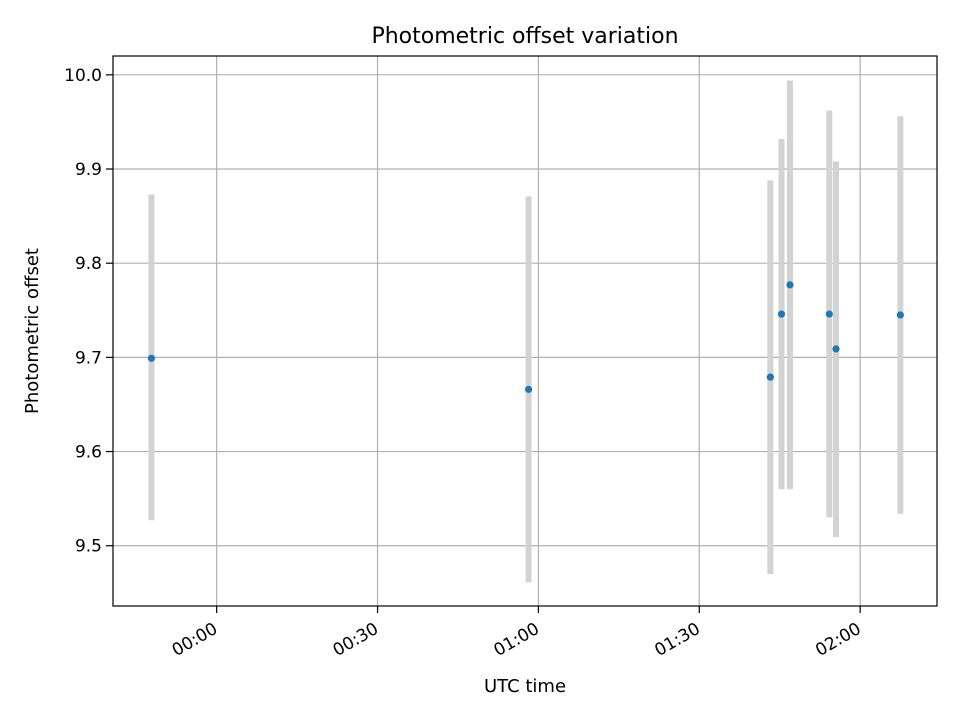  I want to click on y-tick-label: 9.5, so click(88, 547).